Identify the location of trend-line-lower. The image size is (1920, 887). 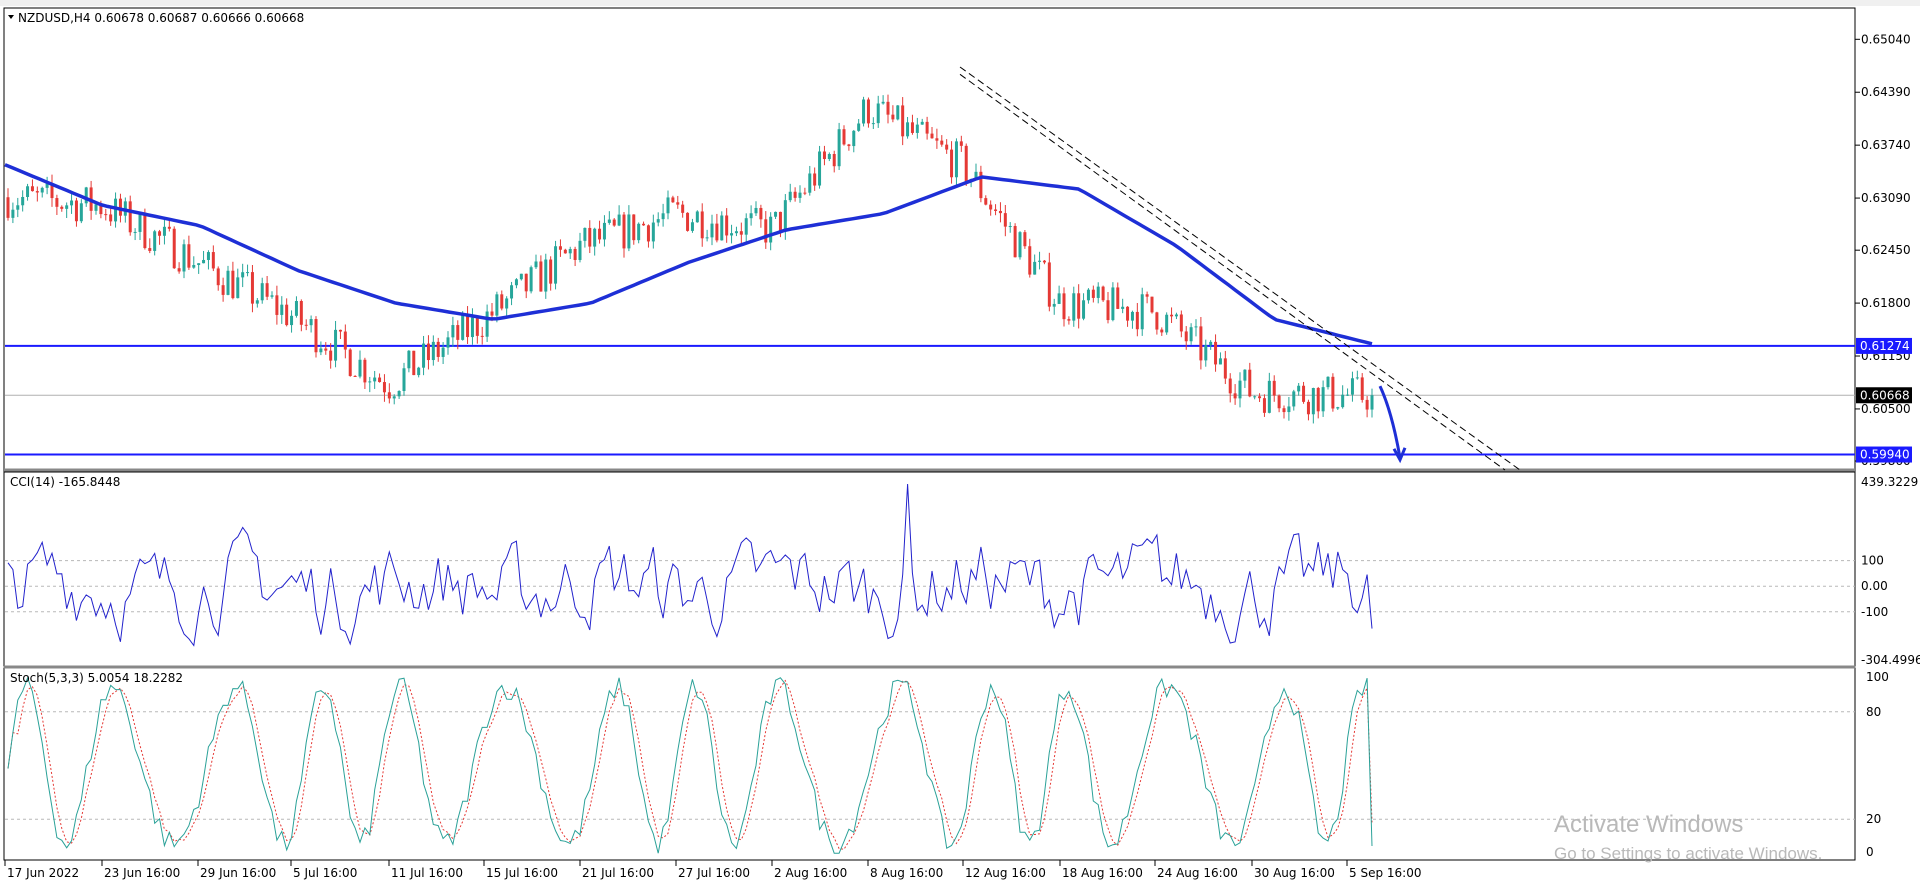
(1232, 272).